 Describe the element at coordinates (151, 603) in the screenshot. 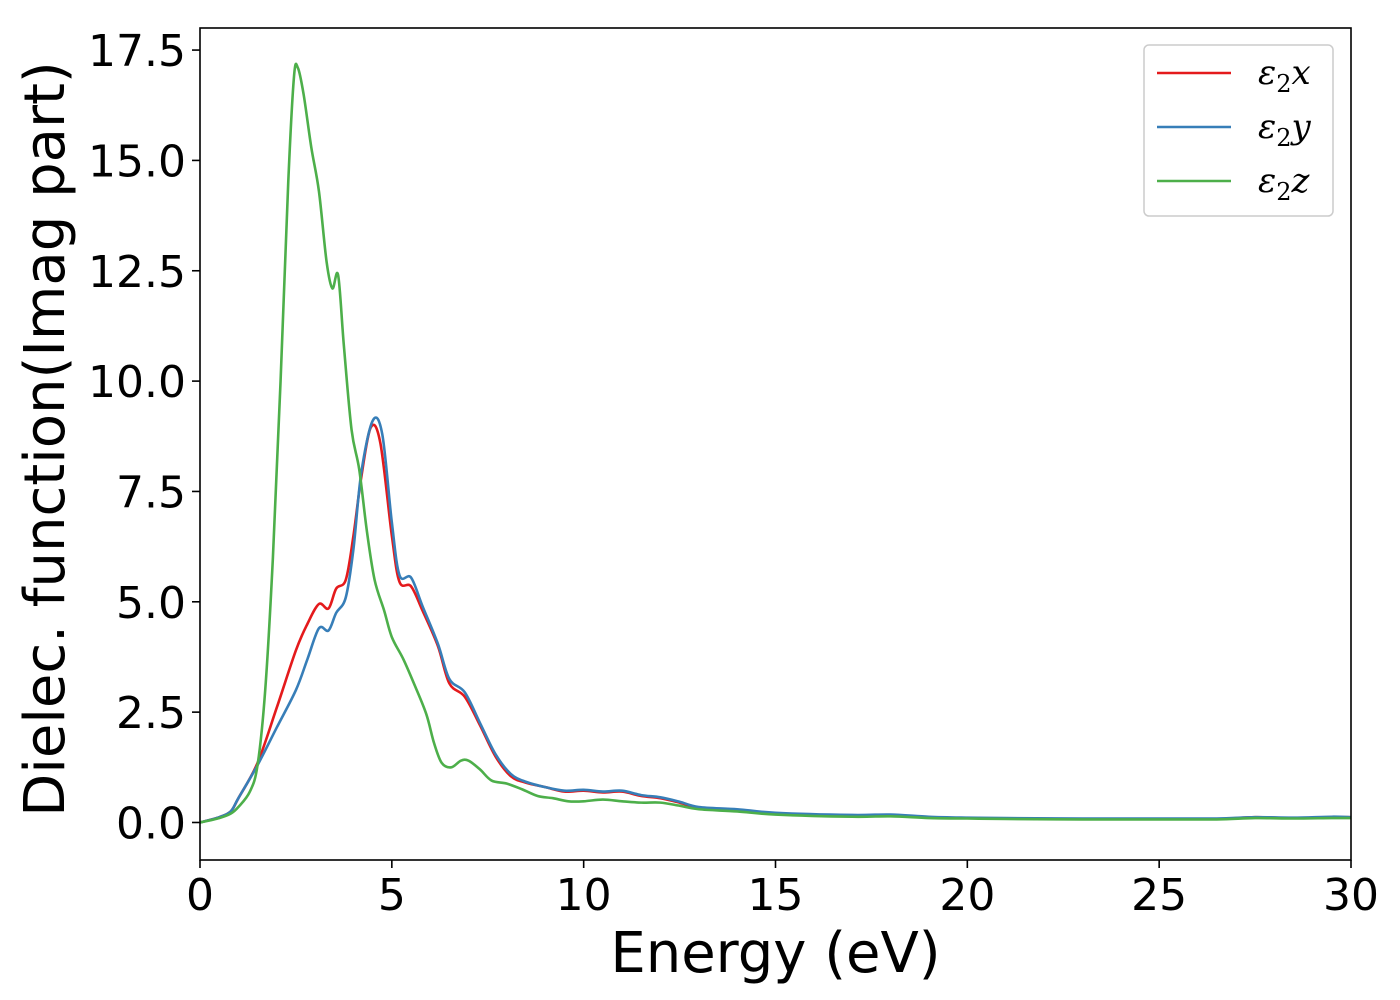

I see `y-tick-label: 5.0` at that location.